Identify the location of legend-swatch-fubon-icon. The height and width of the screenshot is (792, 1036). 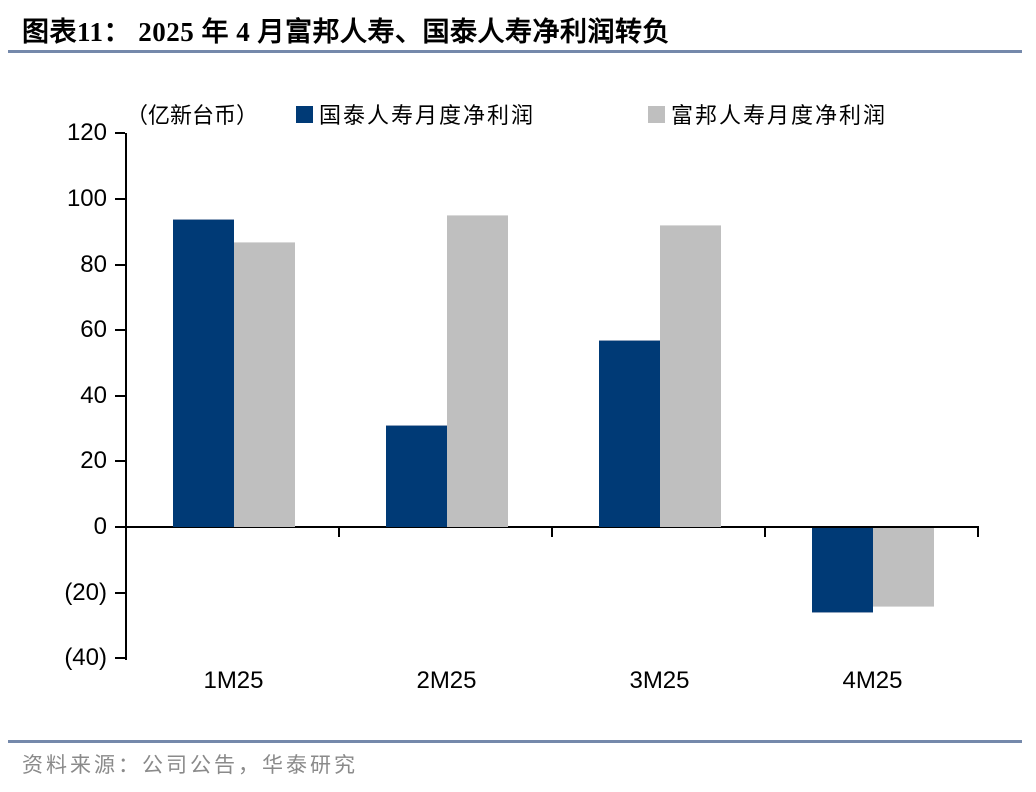
(656, 114).